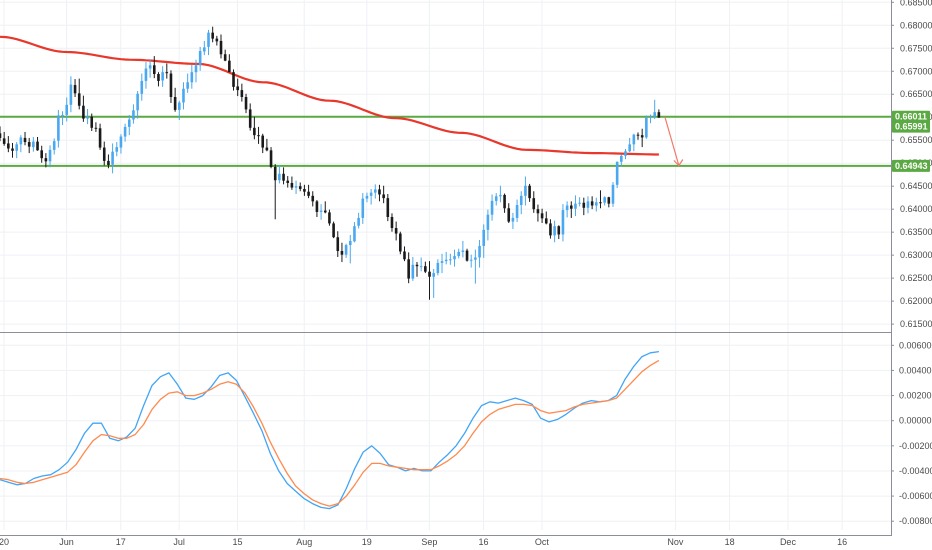 The image size is (932, 550). I want to click on time-tick-label: Jun, so click(66, 542).